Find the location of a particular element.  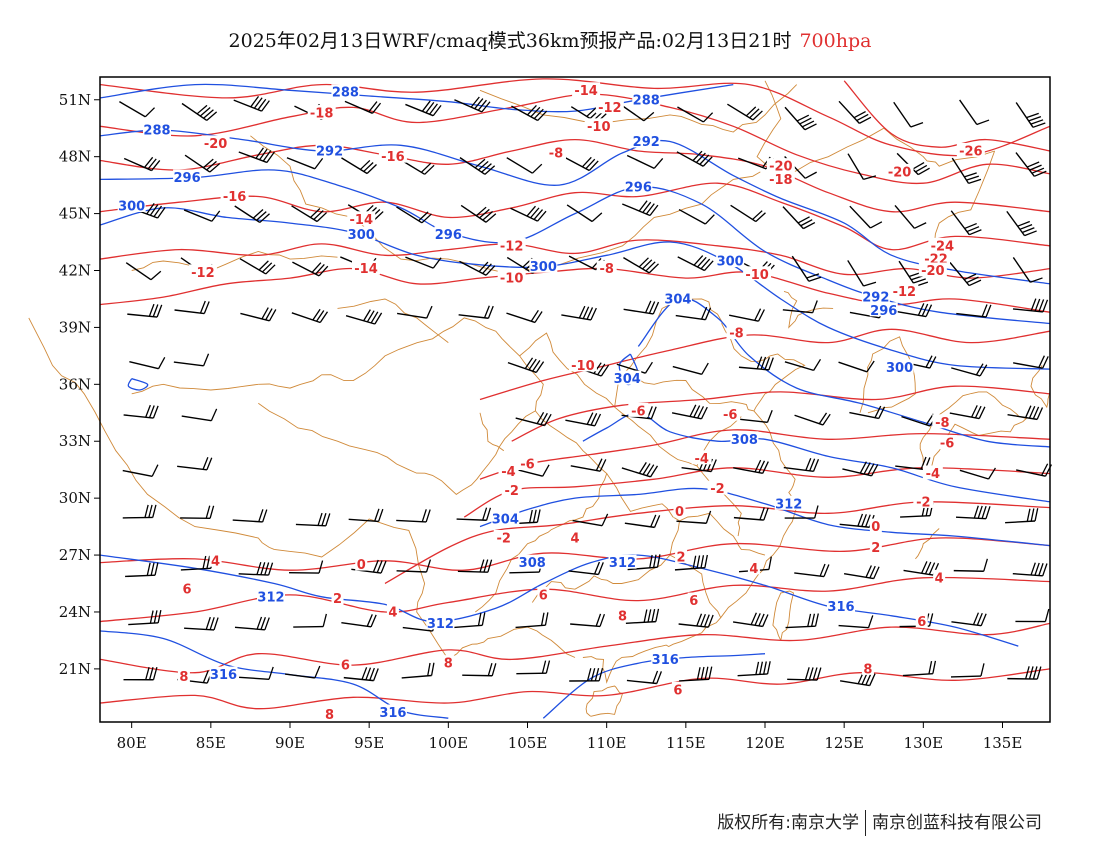

height-label: 312 is located at coordinates (788, 504).